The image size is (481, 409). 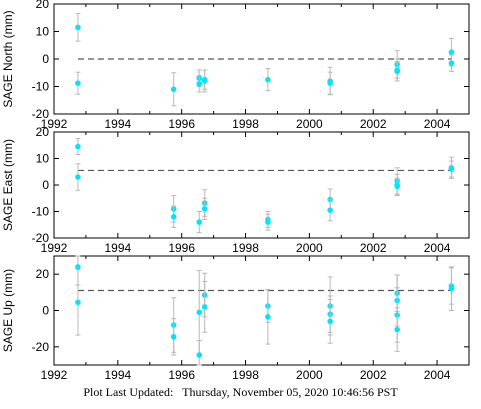 I want to click on y-axis-label: SAGE East (mm), so click(x=8, y=185).